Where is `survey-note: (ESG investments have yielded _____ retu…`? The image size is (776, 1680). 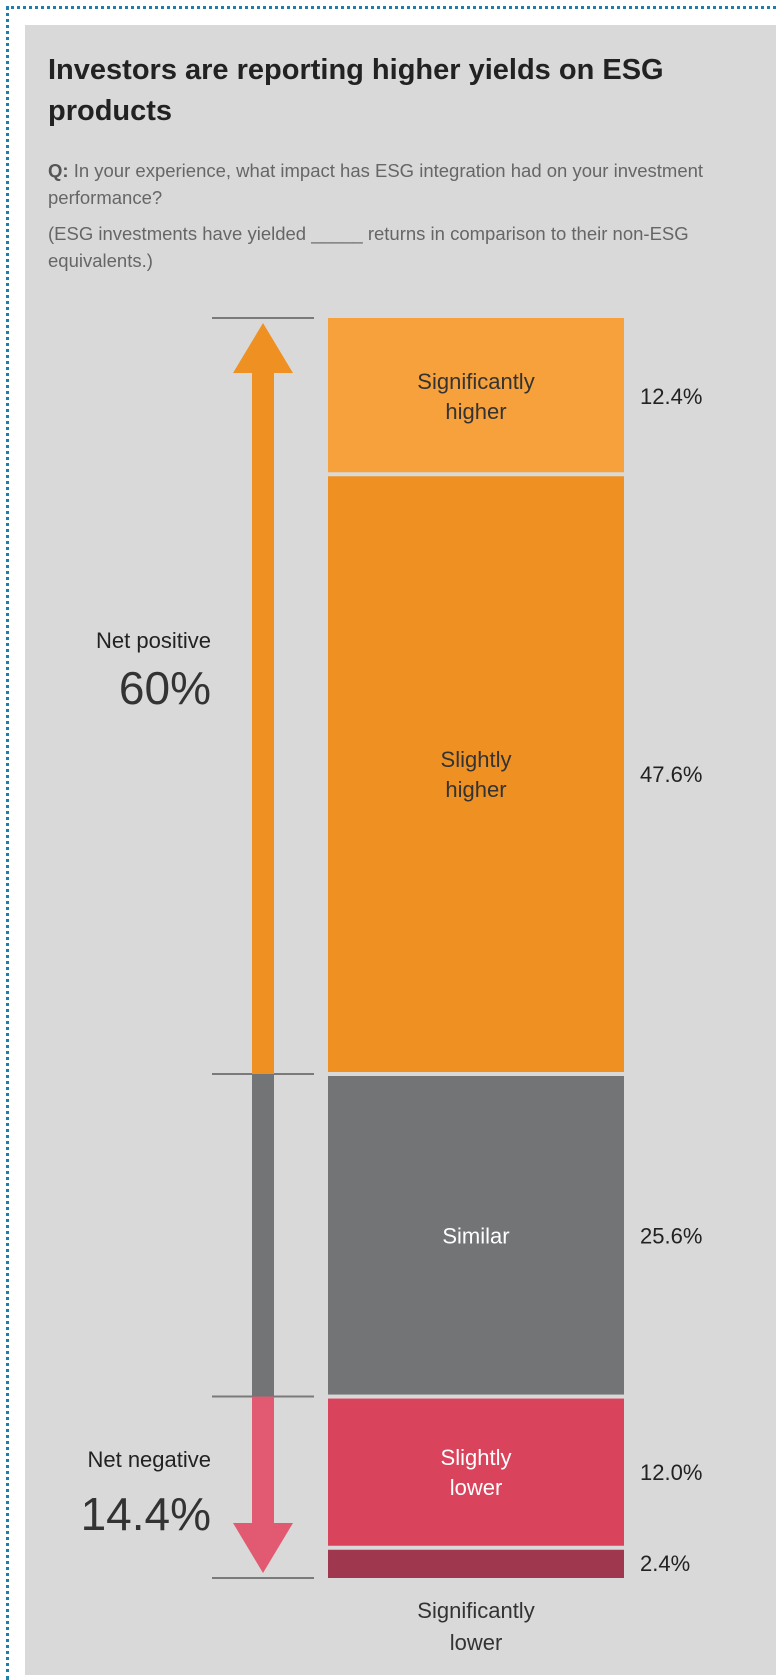 survey-note: (ESG investments have yielded _____ retu… is located at coordinates (368, 247).